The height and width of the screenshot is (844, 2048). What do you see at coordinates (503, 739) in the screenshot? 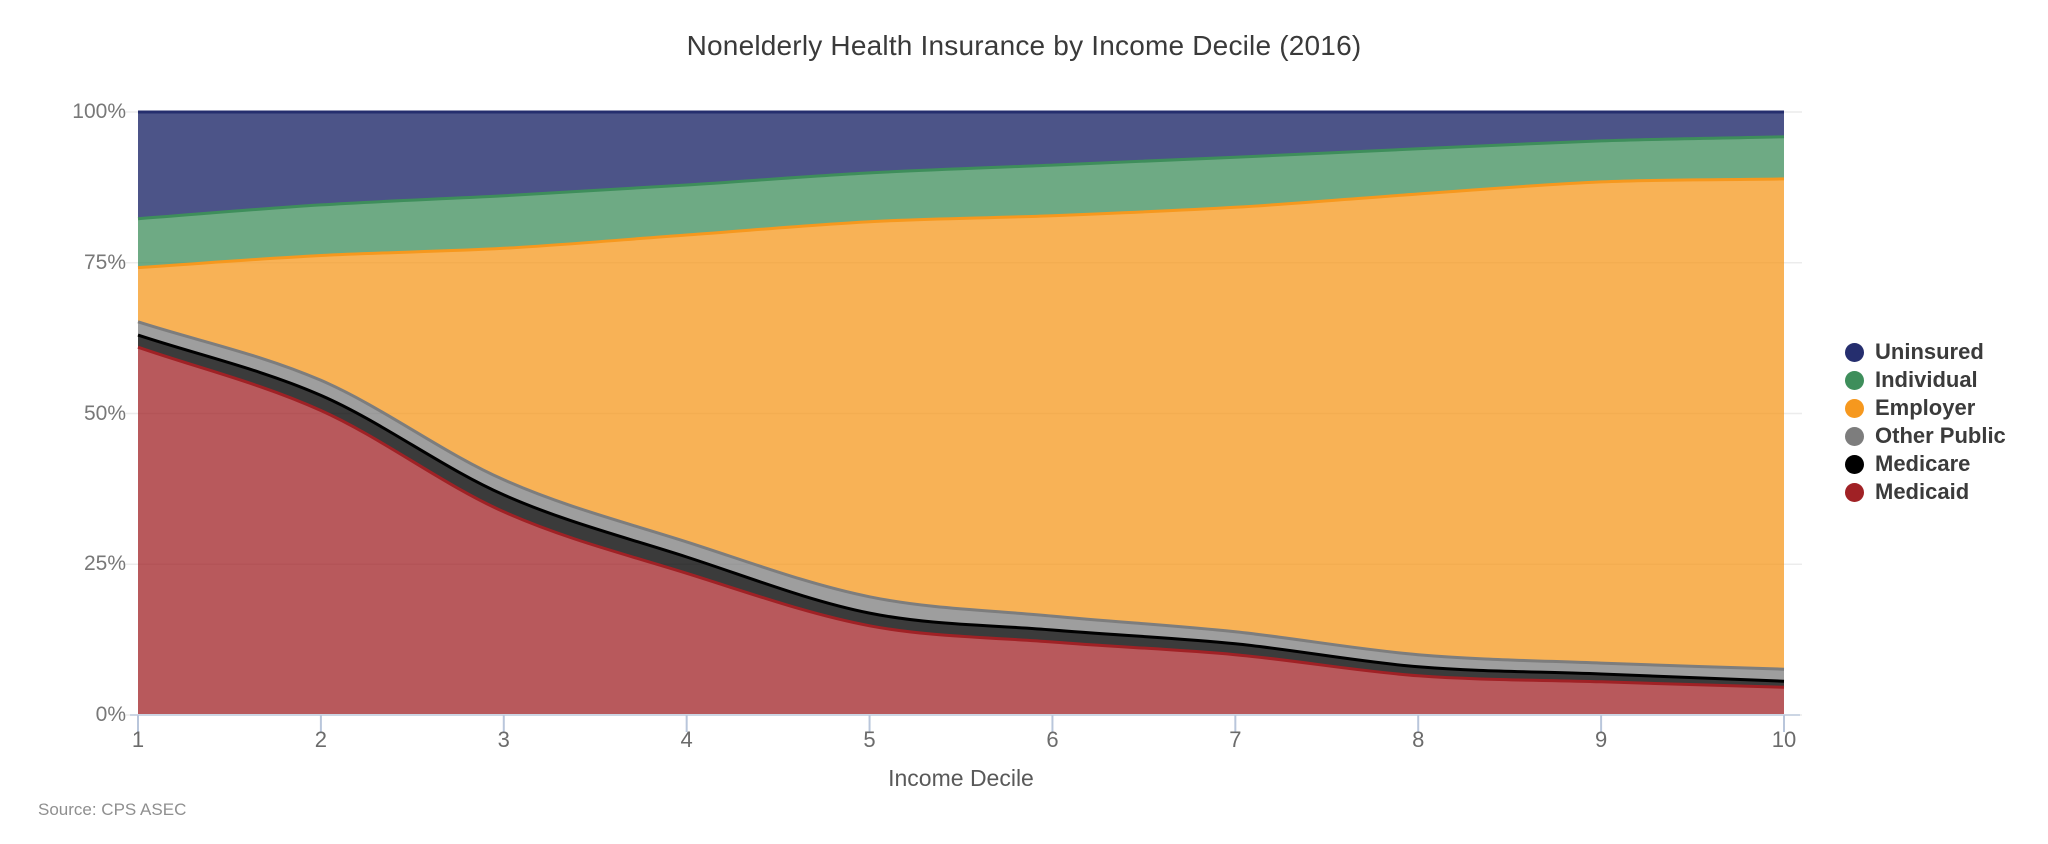
I see `x-axis-label-3: 3` at bounding box center [503, 739].